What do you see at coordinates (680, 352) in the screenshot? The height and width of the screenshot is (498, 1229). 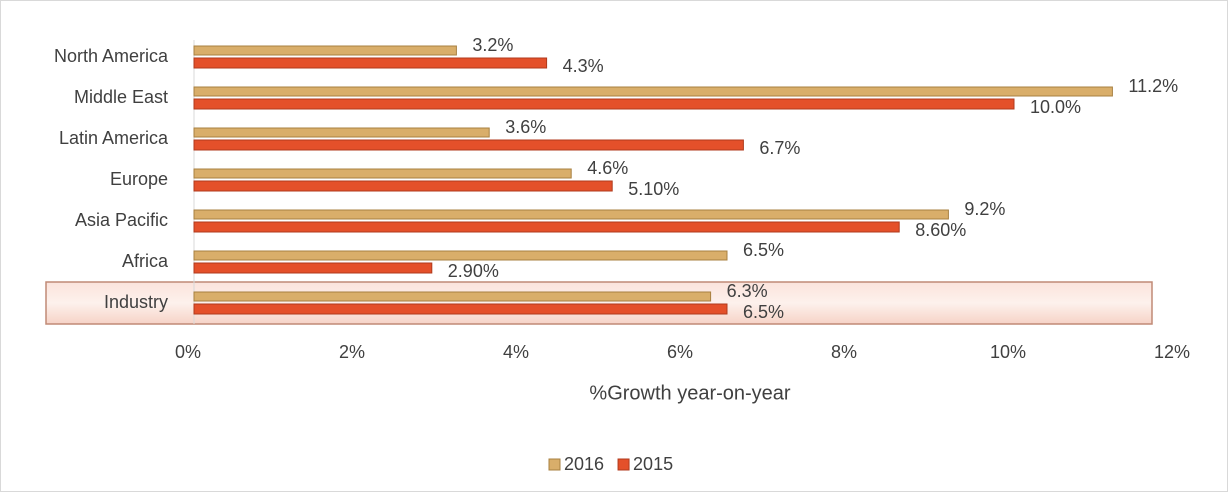 I see `x-tick-label: 6%` at bounding box center [680, 352].